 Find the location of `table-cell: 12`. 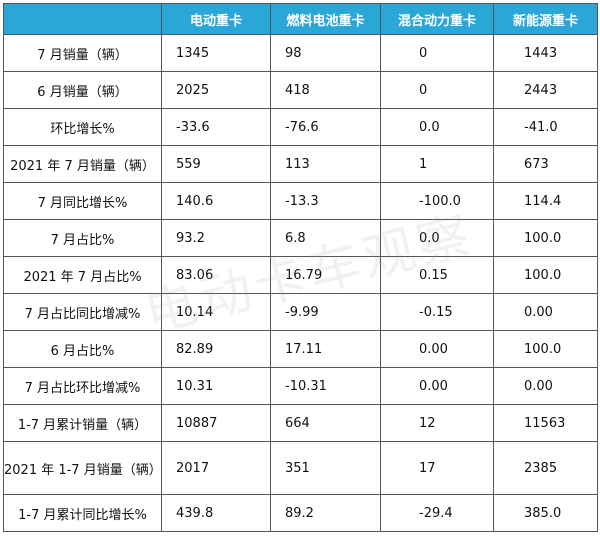

table-cell: 12 is located at coordinates (437, 423).